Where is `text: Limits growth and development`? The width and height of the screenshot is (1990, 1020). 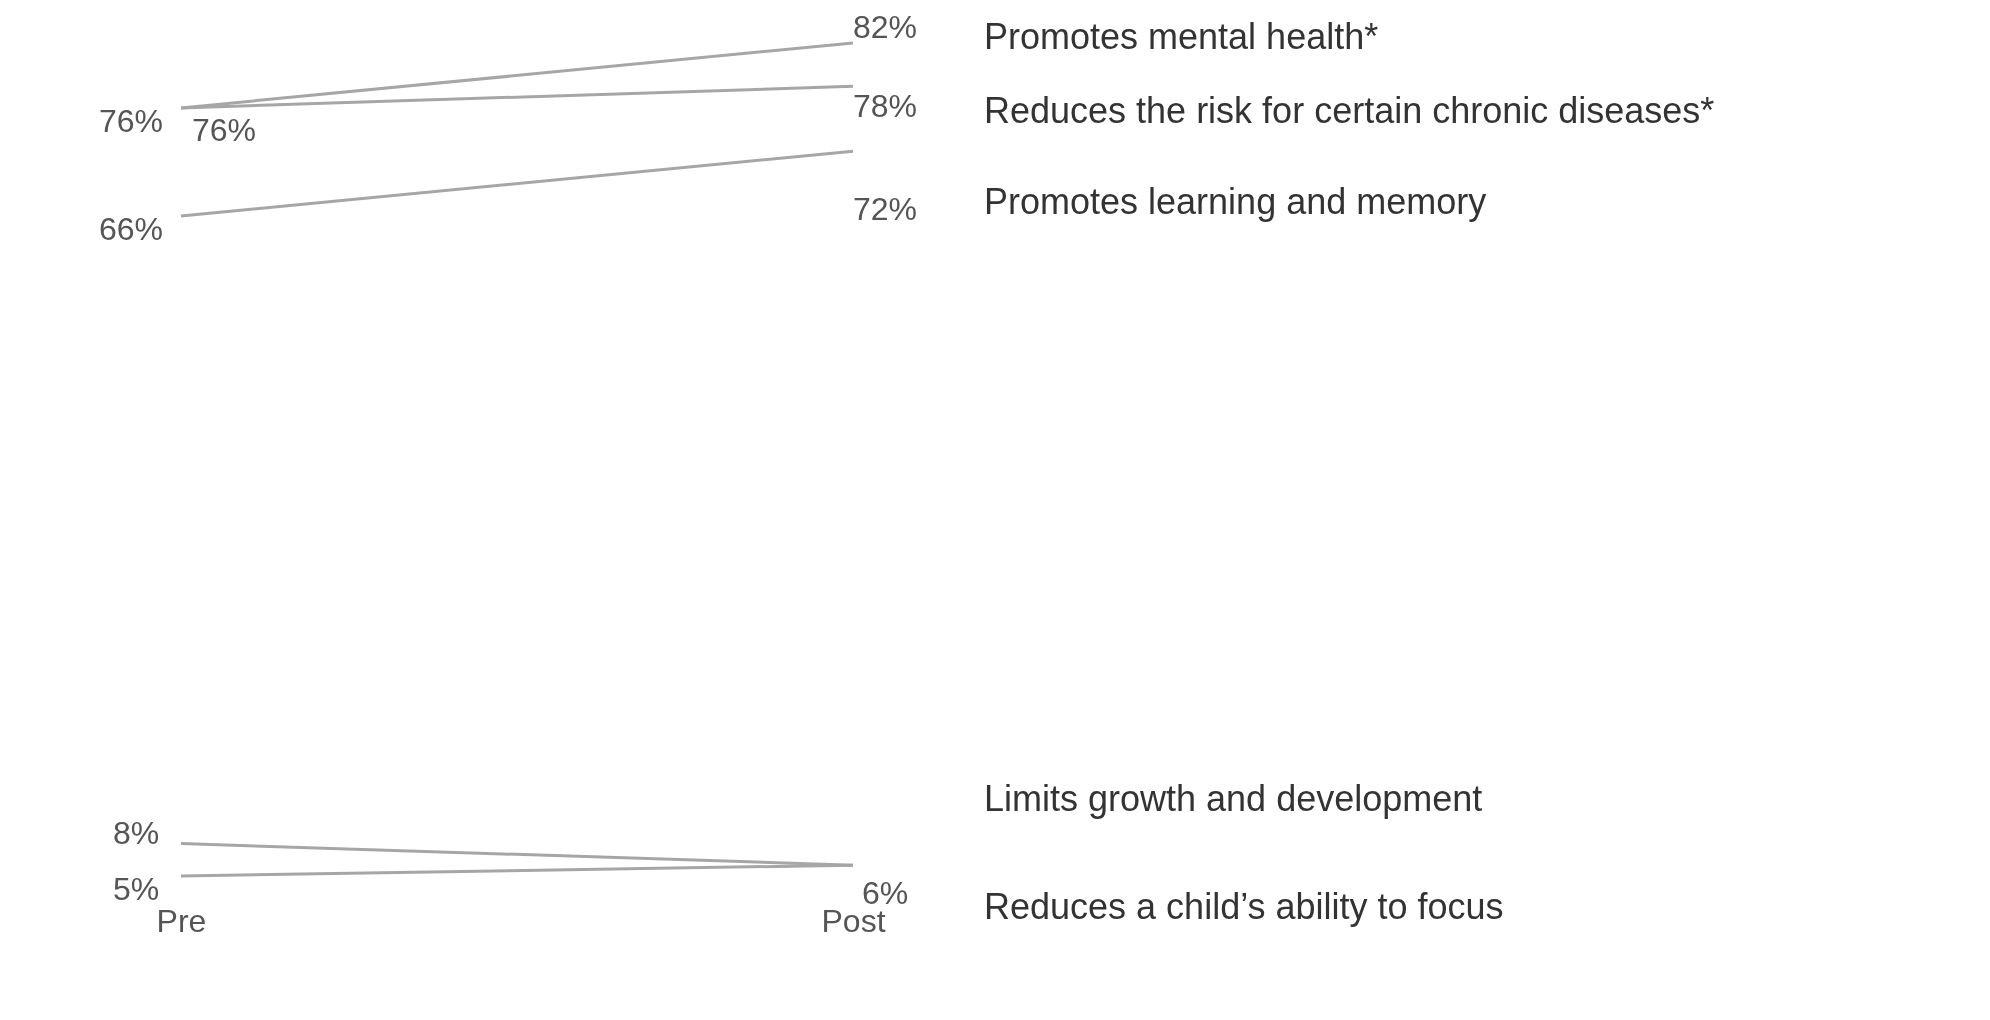 text: Limits growth and development is located at coordinates (1233, 799).